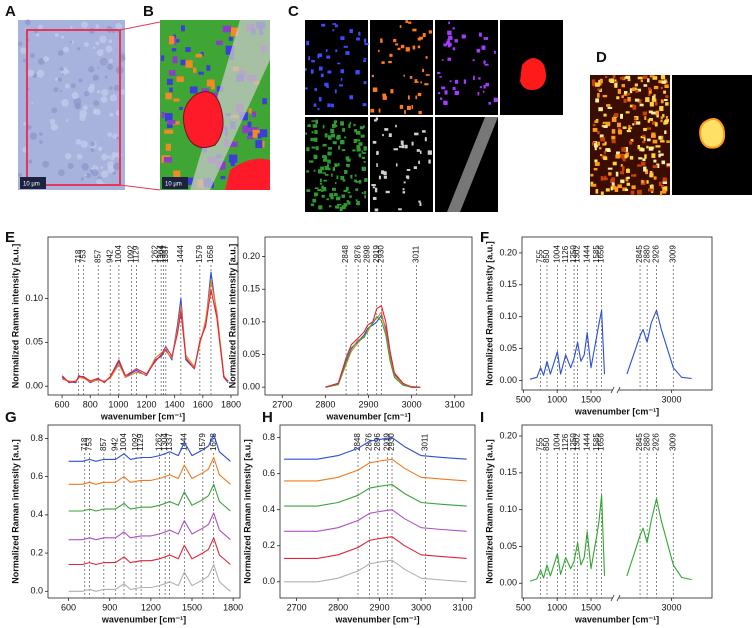 This screenshot has width=756, height=628. I want to click on x-tick-label: 2900, so click(368, 404).